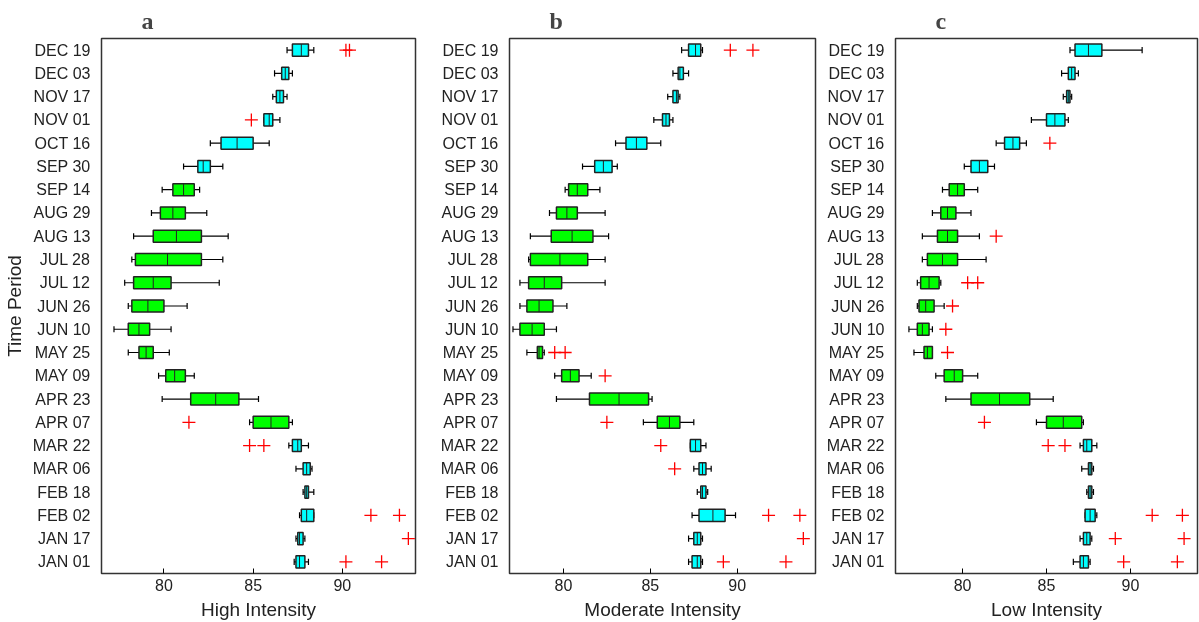  Describe the element at coordinates (147, 20) in the screenshot. I see `chart-title: a` at that location.